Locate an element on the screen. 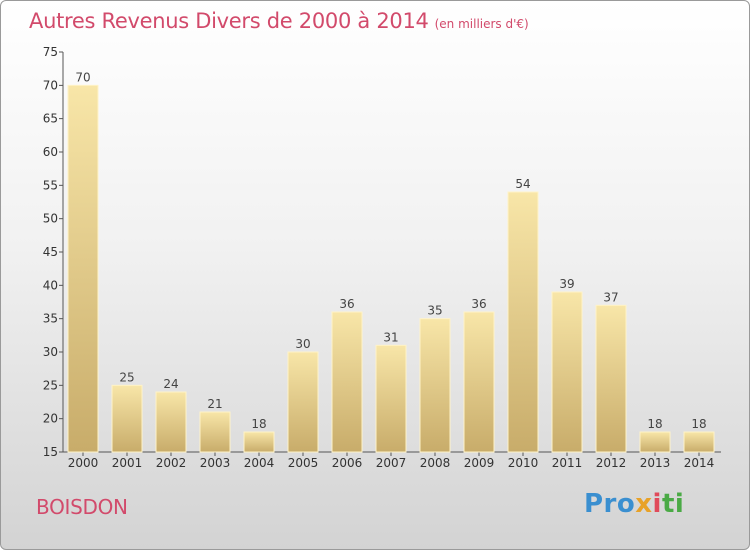 The height and width of the screenshot is (550, 750). x-tick-label: 2012 is located at coordinates (611, 463).